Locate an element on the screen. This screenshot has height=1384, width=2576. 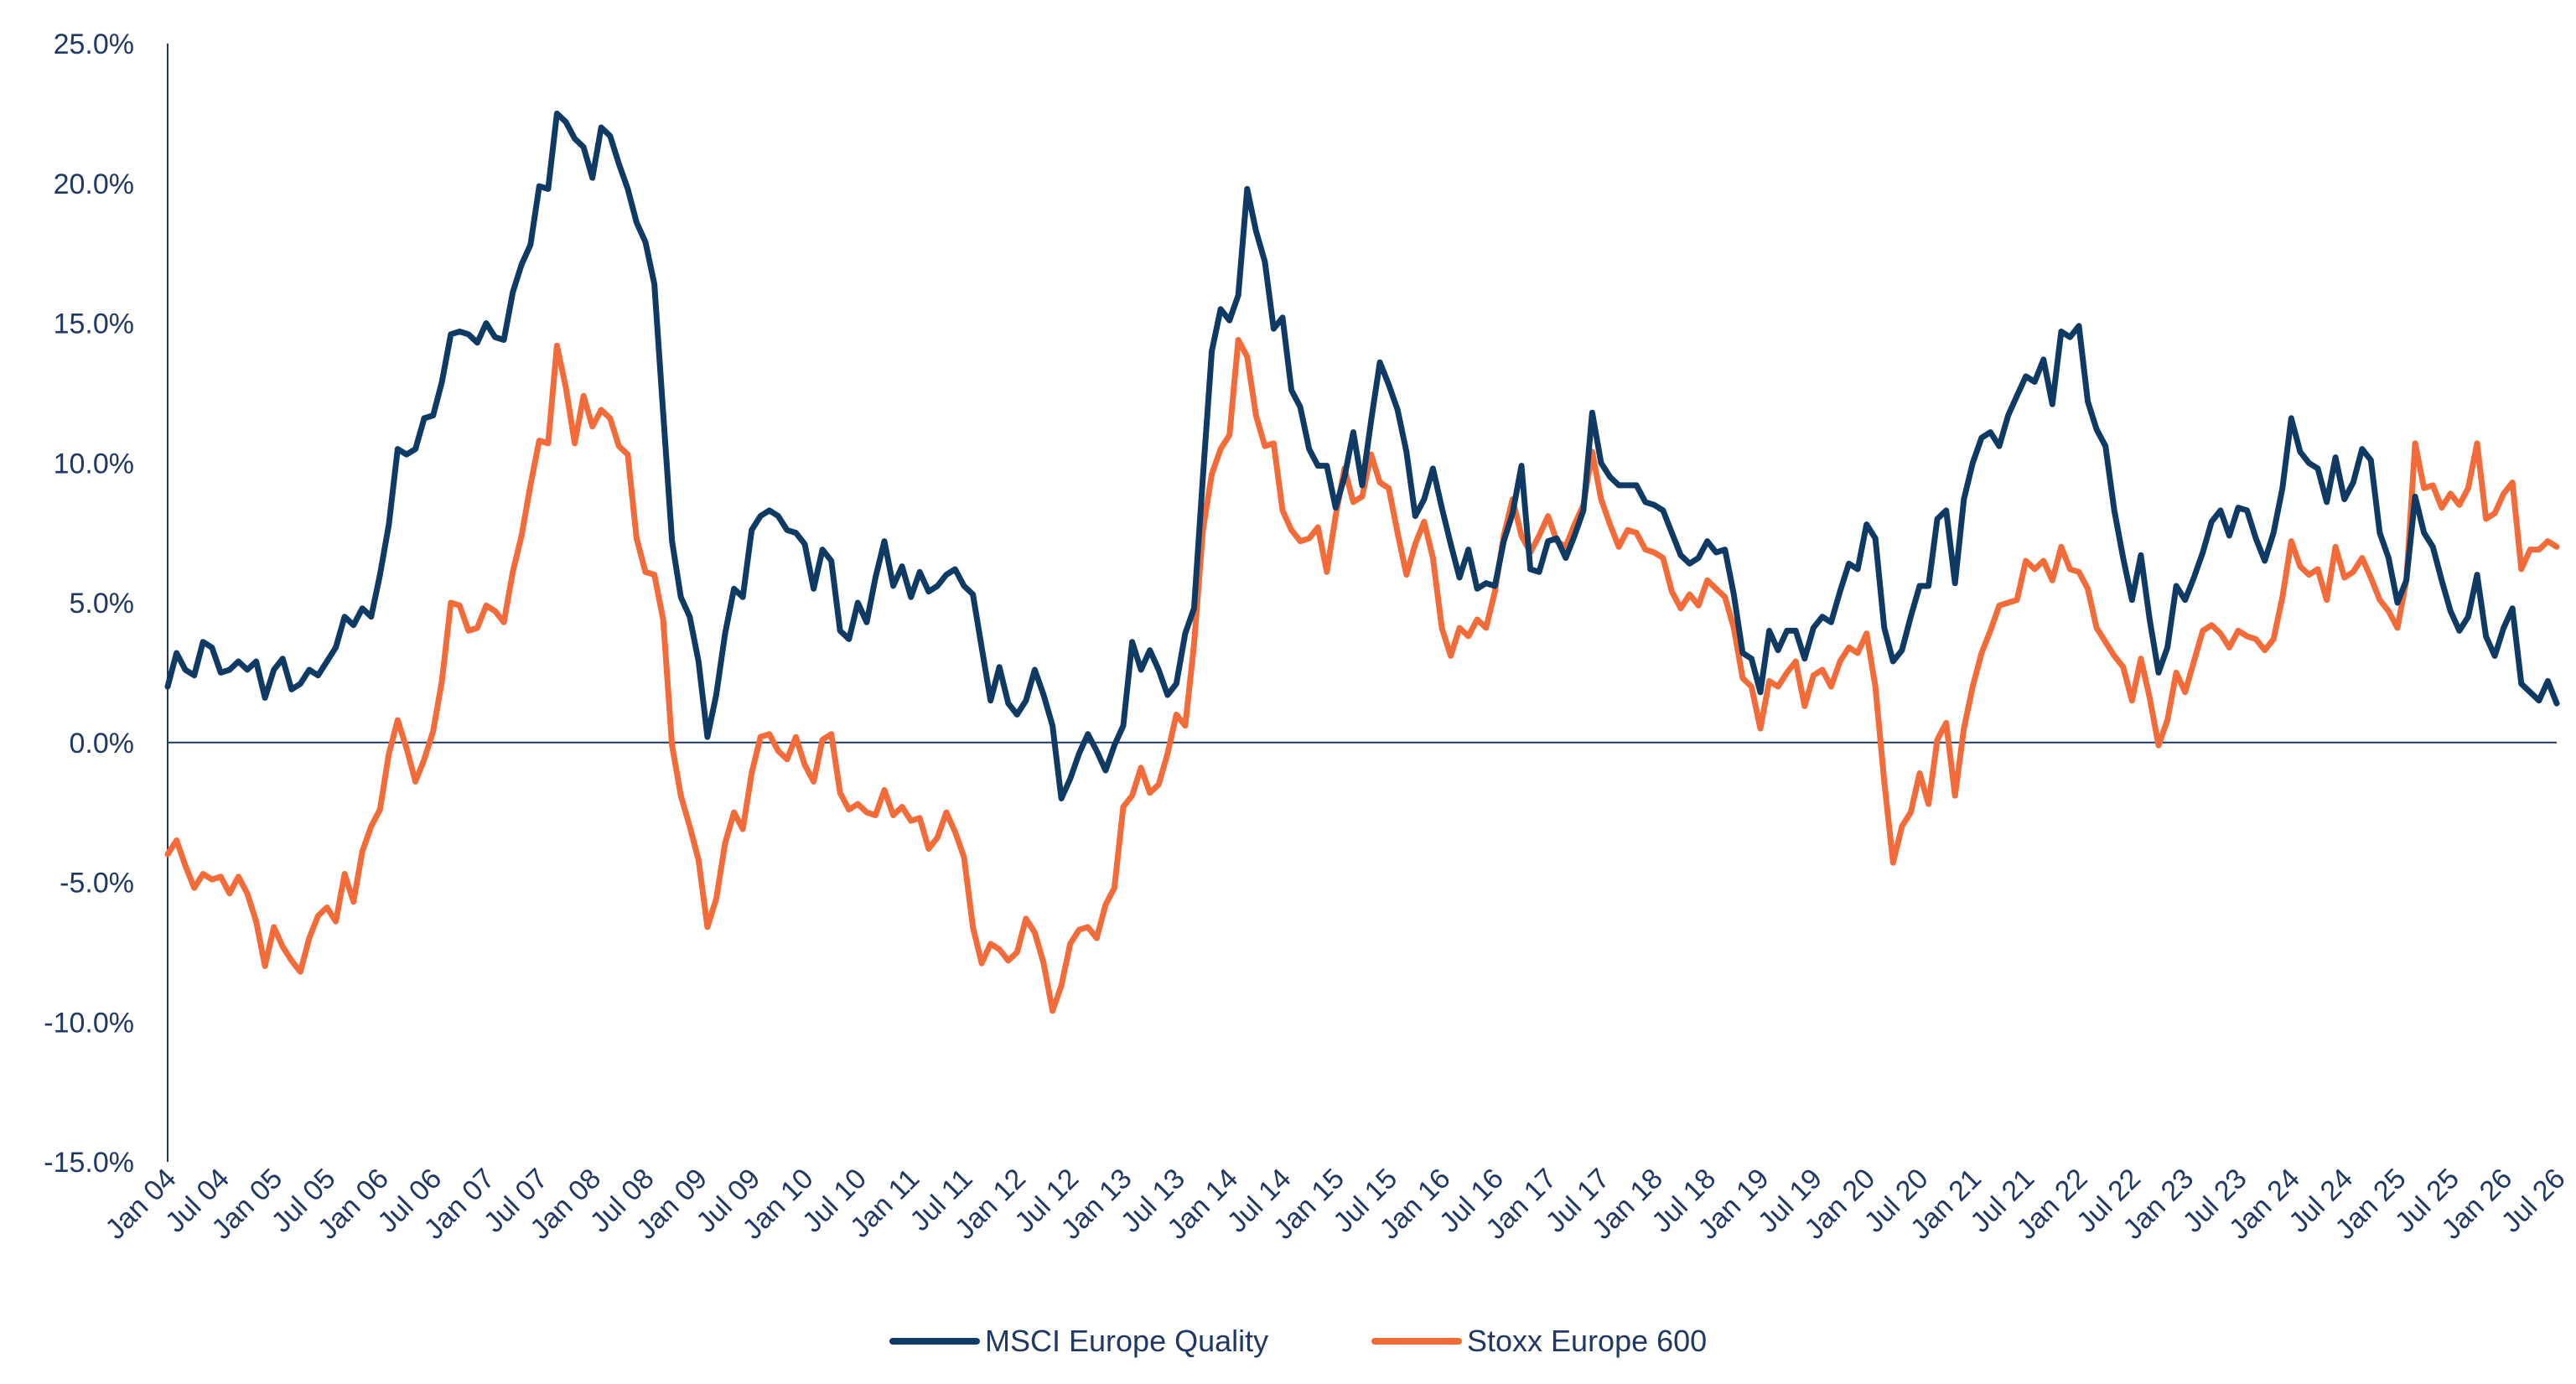
y-tick-label: -10.0% is located at coordinates (89, 1023).